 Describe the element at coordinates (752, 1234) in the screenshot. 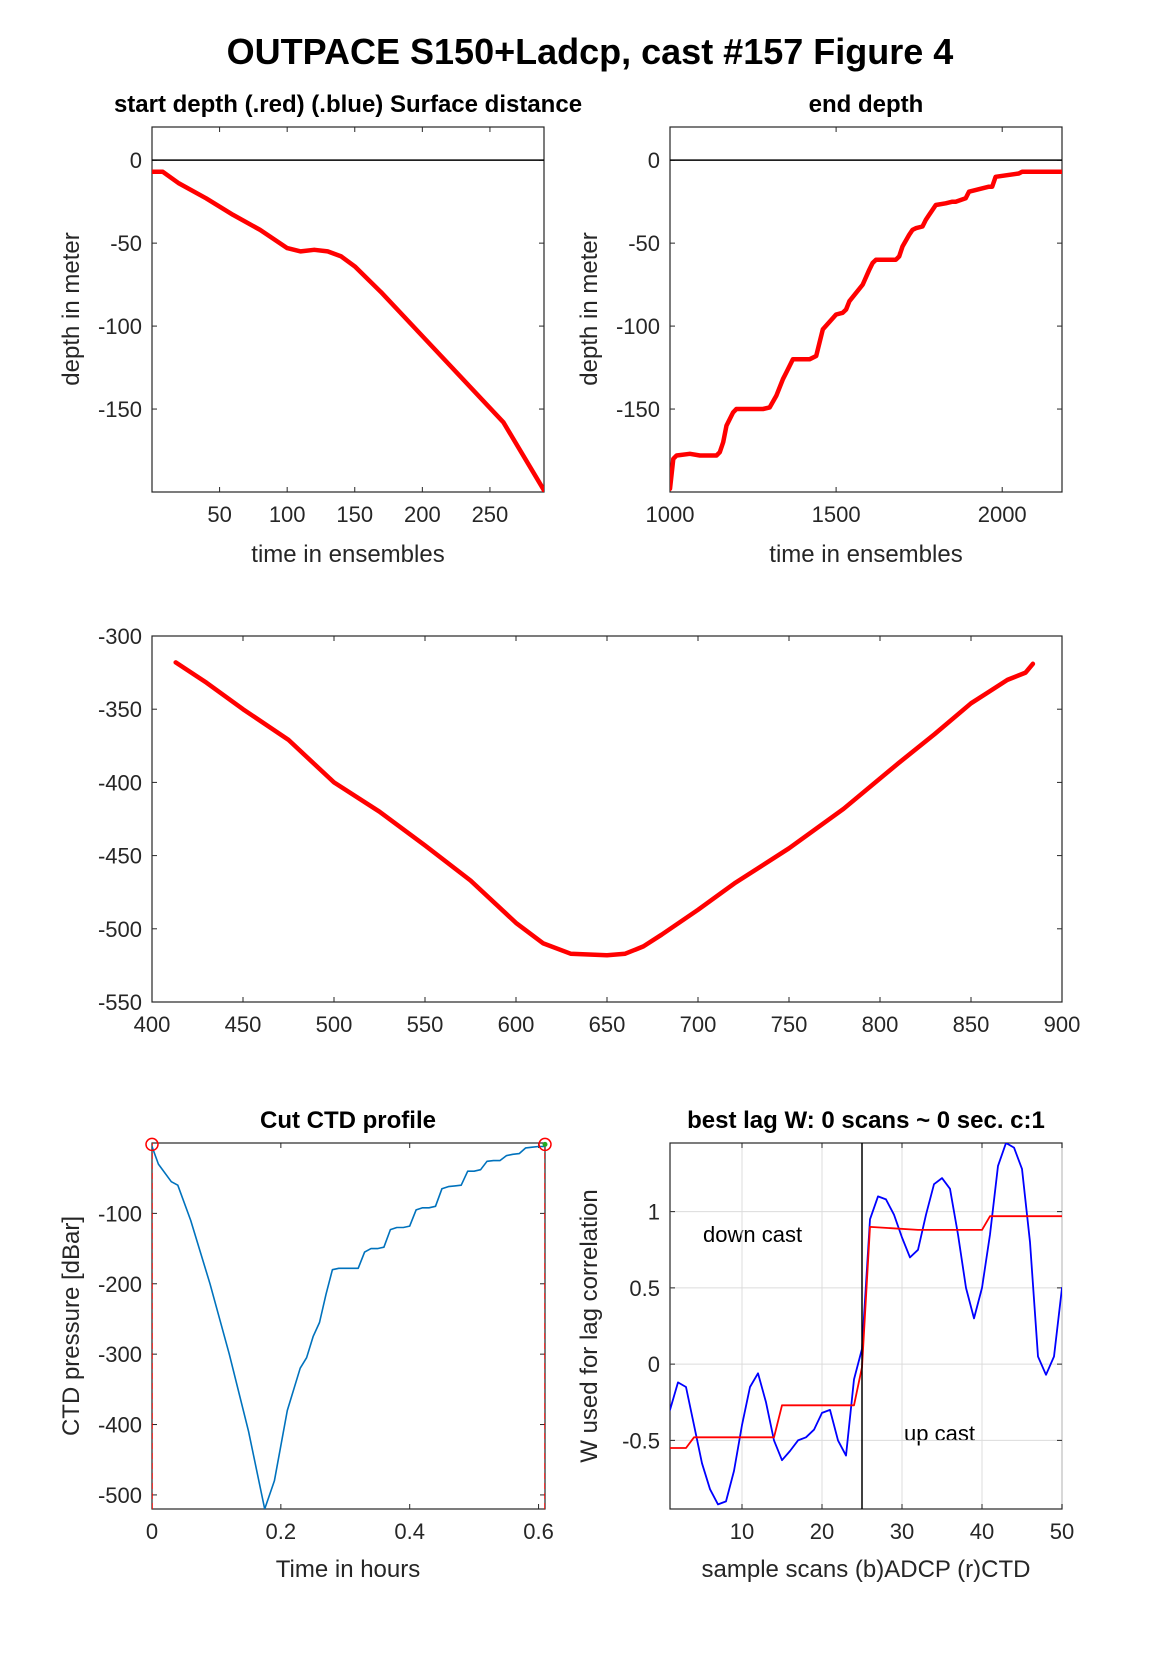

I see `annotation-down-cast: down cast` at that location.